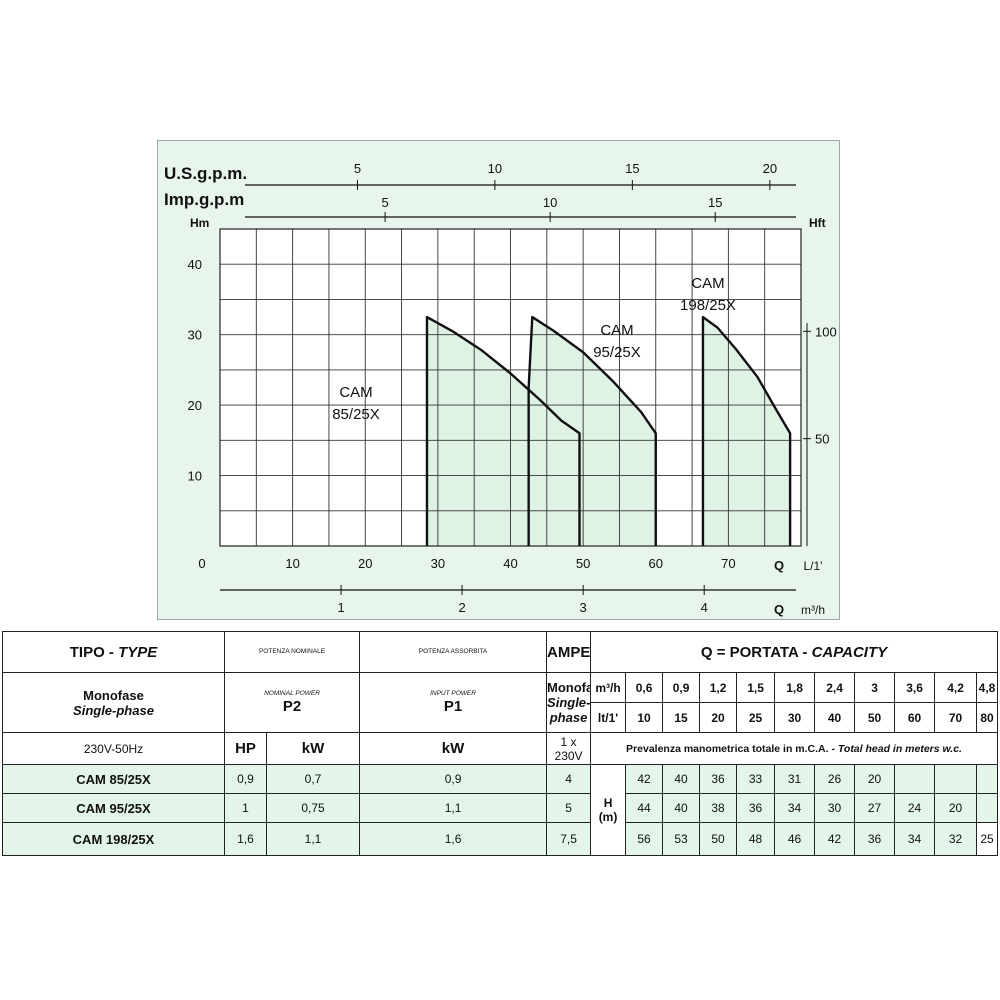  What do you see at coordinates (779, 609) in the screenshot?
I see `m3h-axis-label: Q` at bounding box center [779, 609].